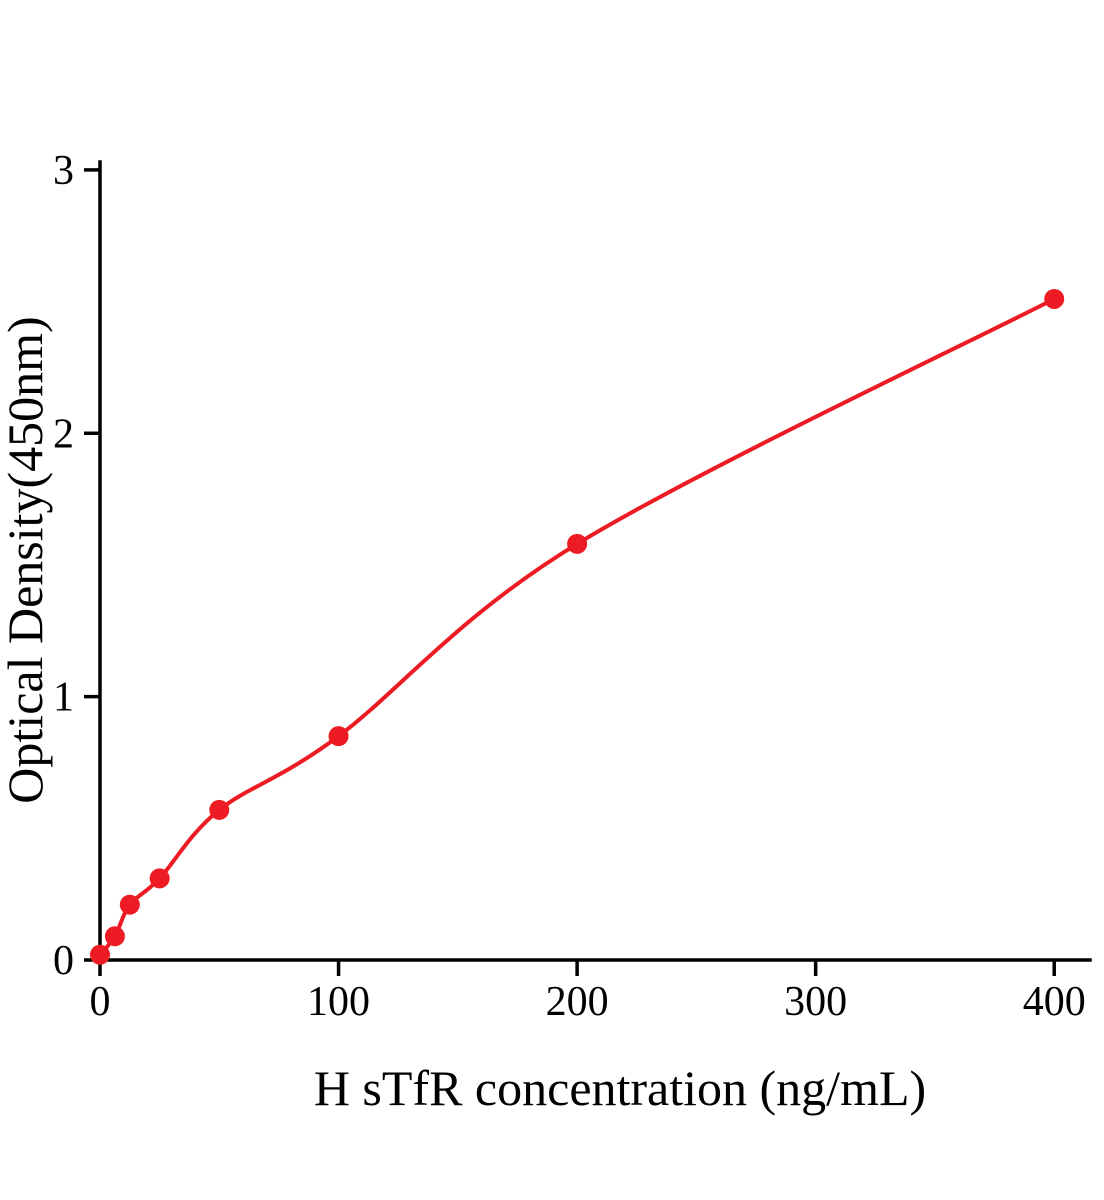 The width and height of the screenshot is (1104, 1200). What do you see at coordinates (26, 559) in the screenshot?
I see `y-axis-title: Optical Density(450nm)` at bounding box center [26, 559].